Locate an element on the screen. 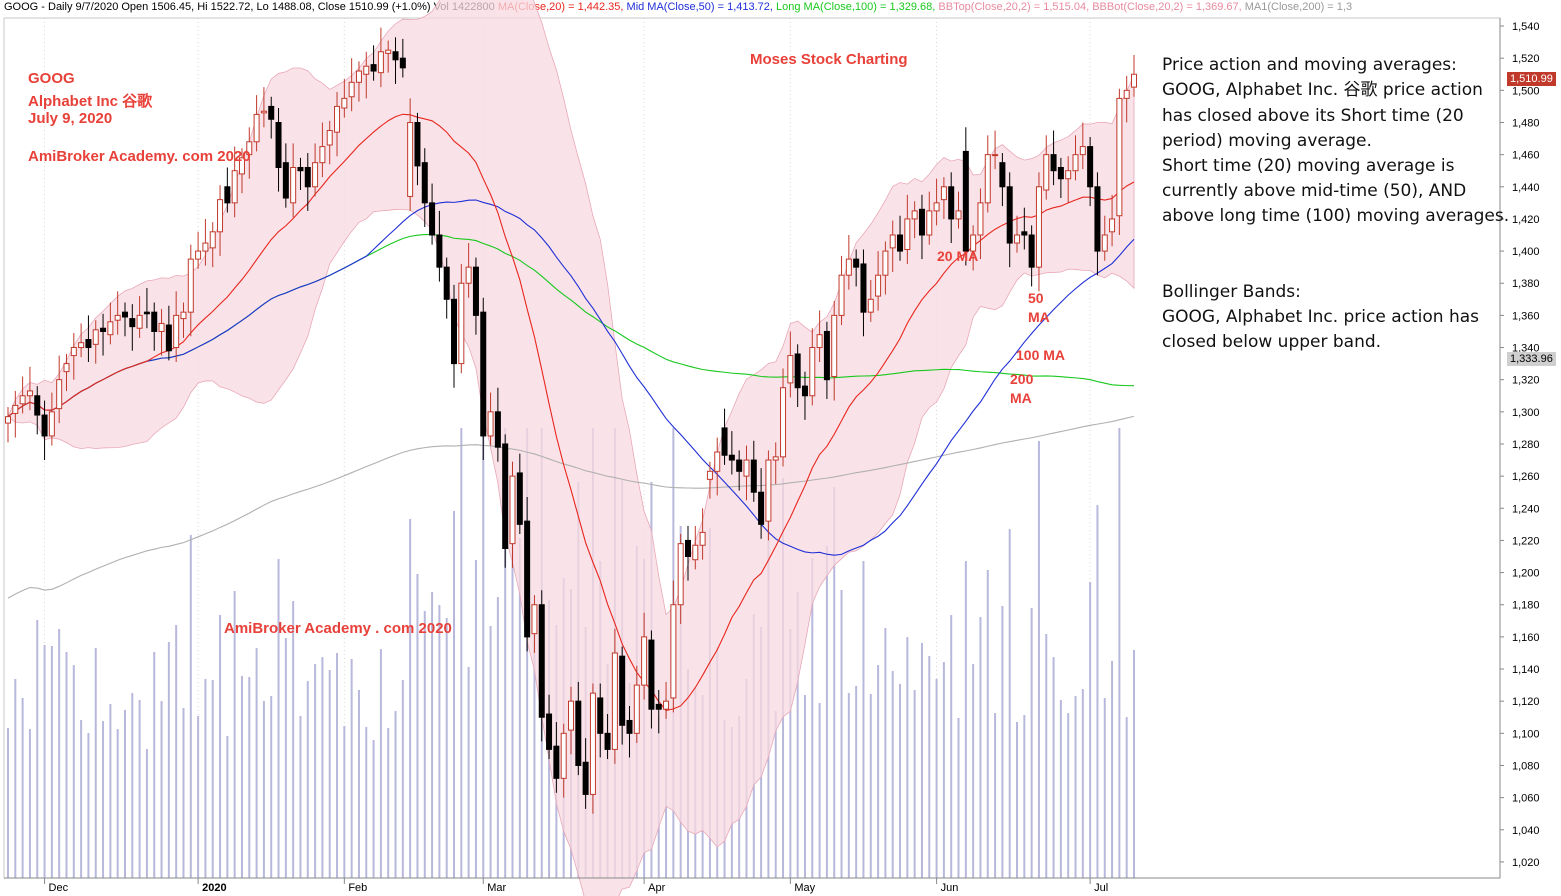 The height and width of the screenshot is (896, 1561). y-tick-label: 1,200 is located at coordinates (1526, 574).